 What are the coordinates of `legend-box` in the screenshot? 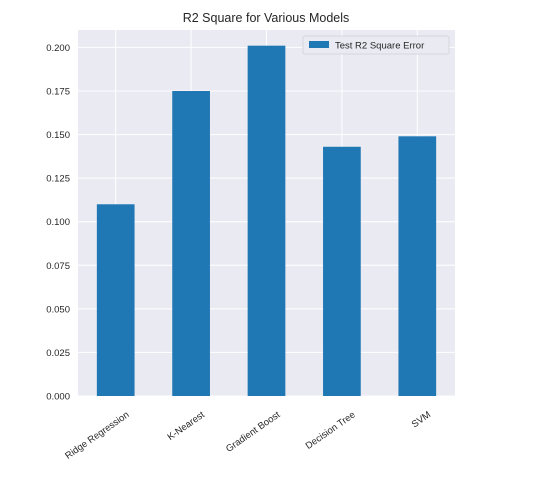 It's located at (376, 45).